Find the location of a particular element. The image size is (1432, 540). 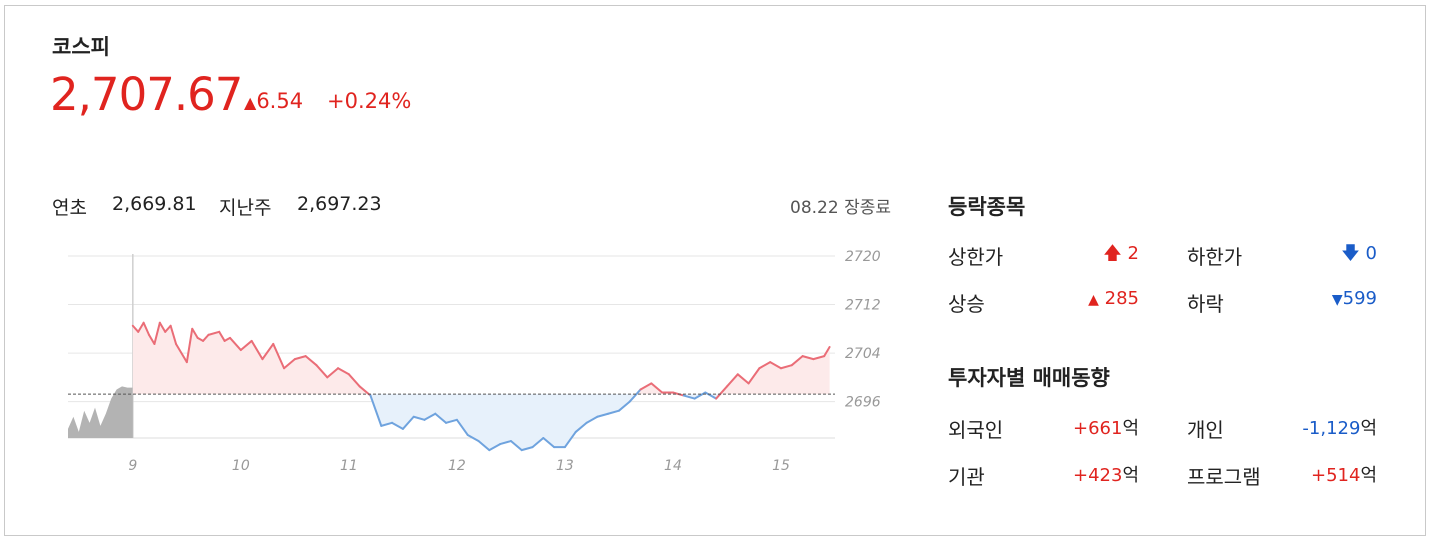

lower-limit-count: 🡇 0 is located at coordinates (1322, 256).